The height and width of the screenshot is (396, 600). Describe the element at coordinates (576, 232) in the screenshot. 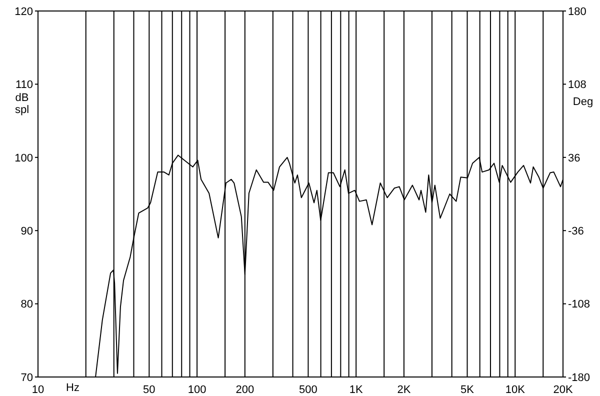

I see `y2-tick-label: -36` at that location.